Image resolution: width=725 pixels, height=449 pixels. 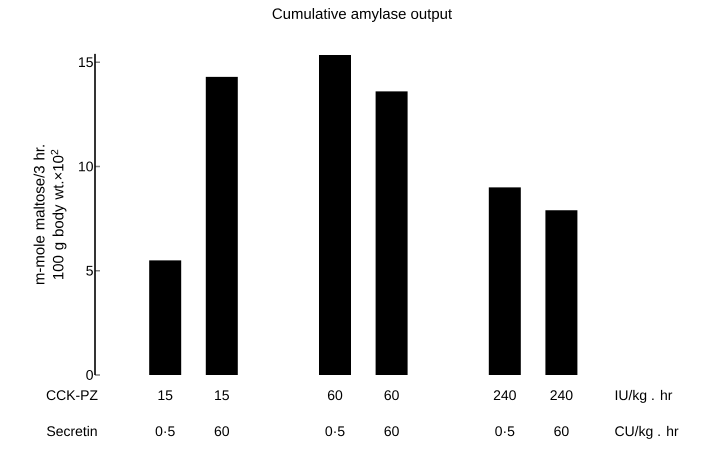 I want to click on y-tick-label: 15, so click(x=86, y=62).